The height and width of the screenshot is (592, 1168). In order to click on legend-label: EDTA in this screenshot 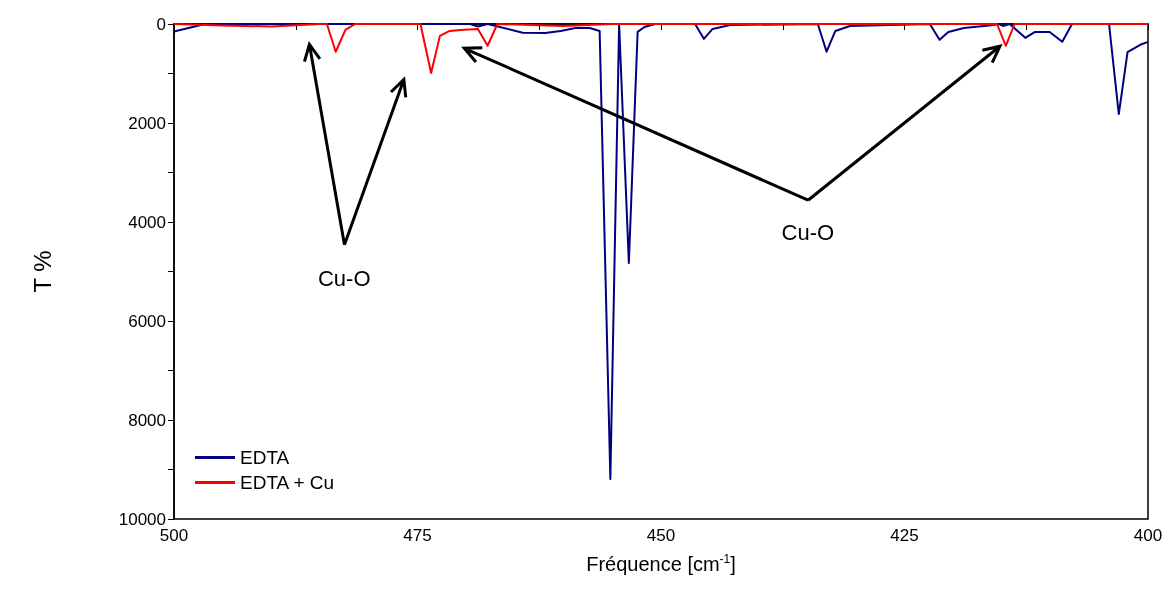, I will do `click(265, 457)`.